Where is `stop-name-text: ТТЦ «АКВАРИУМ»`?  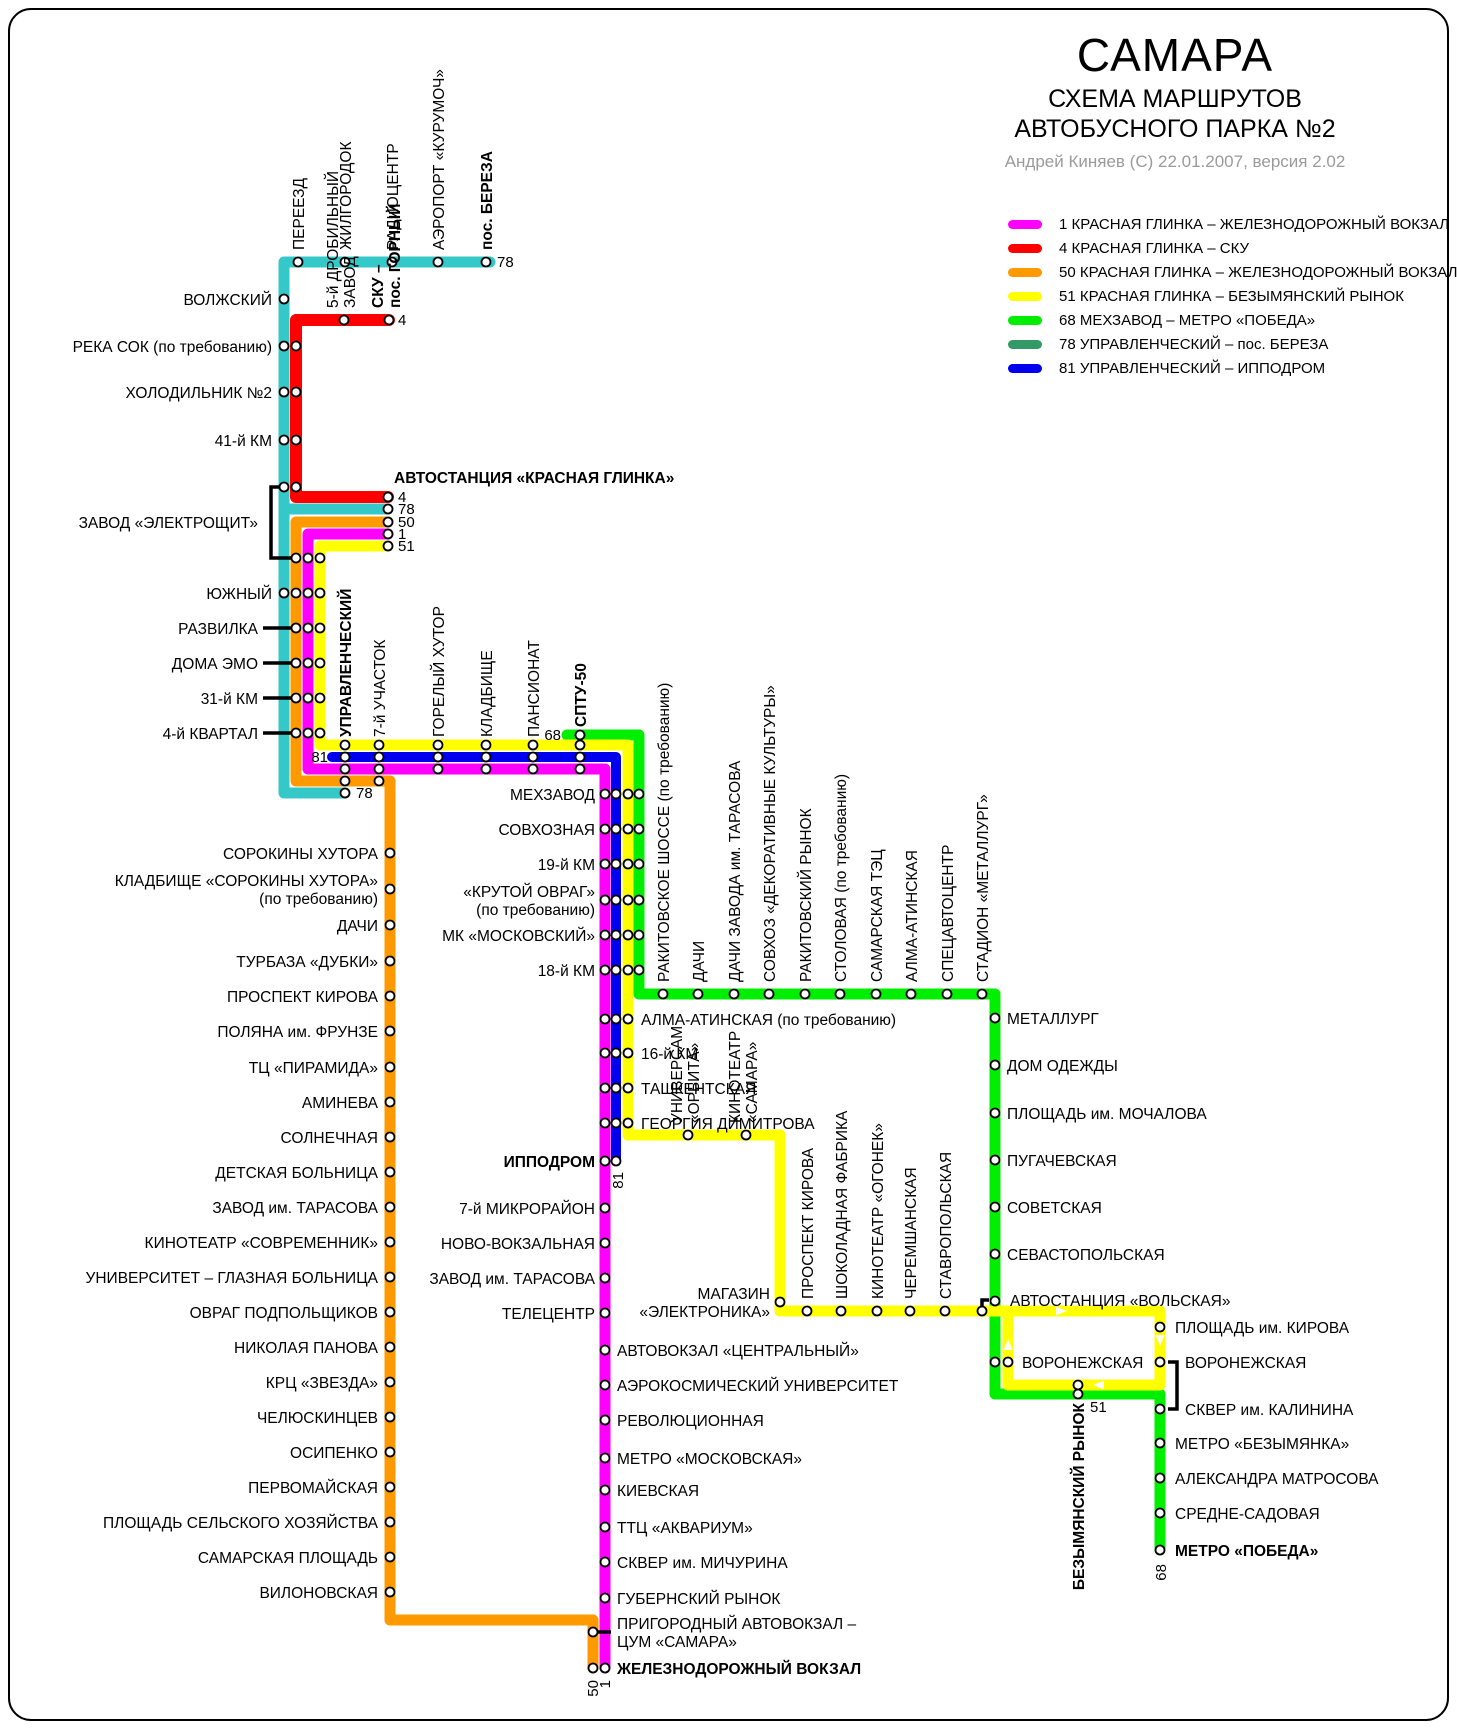
stop-name-text: ТТЦ «АКВАРИУМ» is located at coordinates (685, 1528).